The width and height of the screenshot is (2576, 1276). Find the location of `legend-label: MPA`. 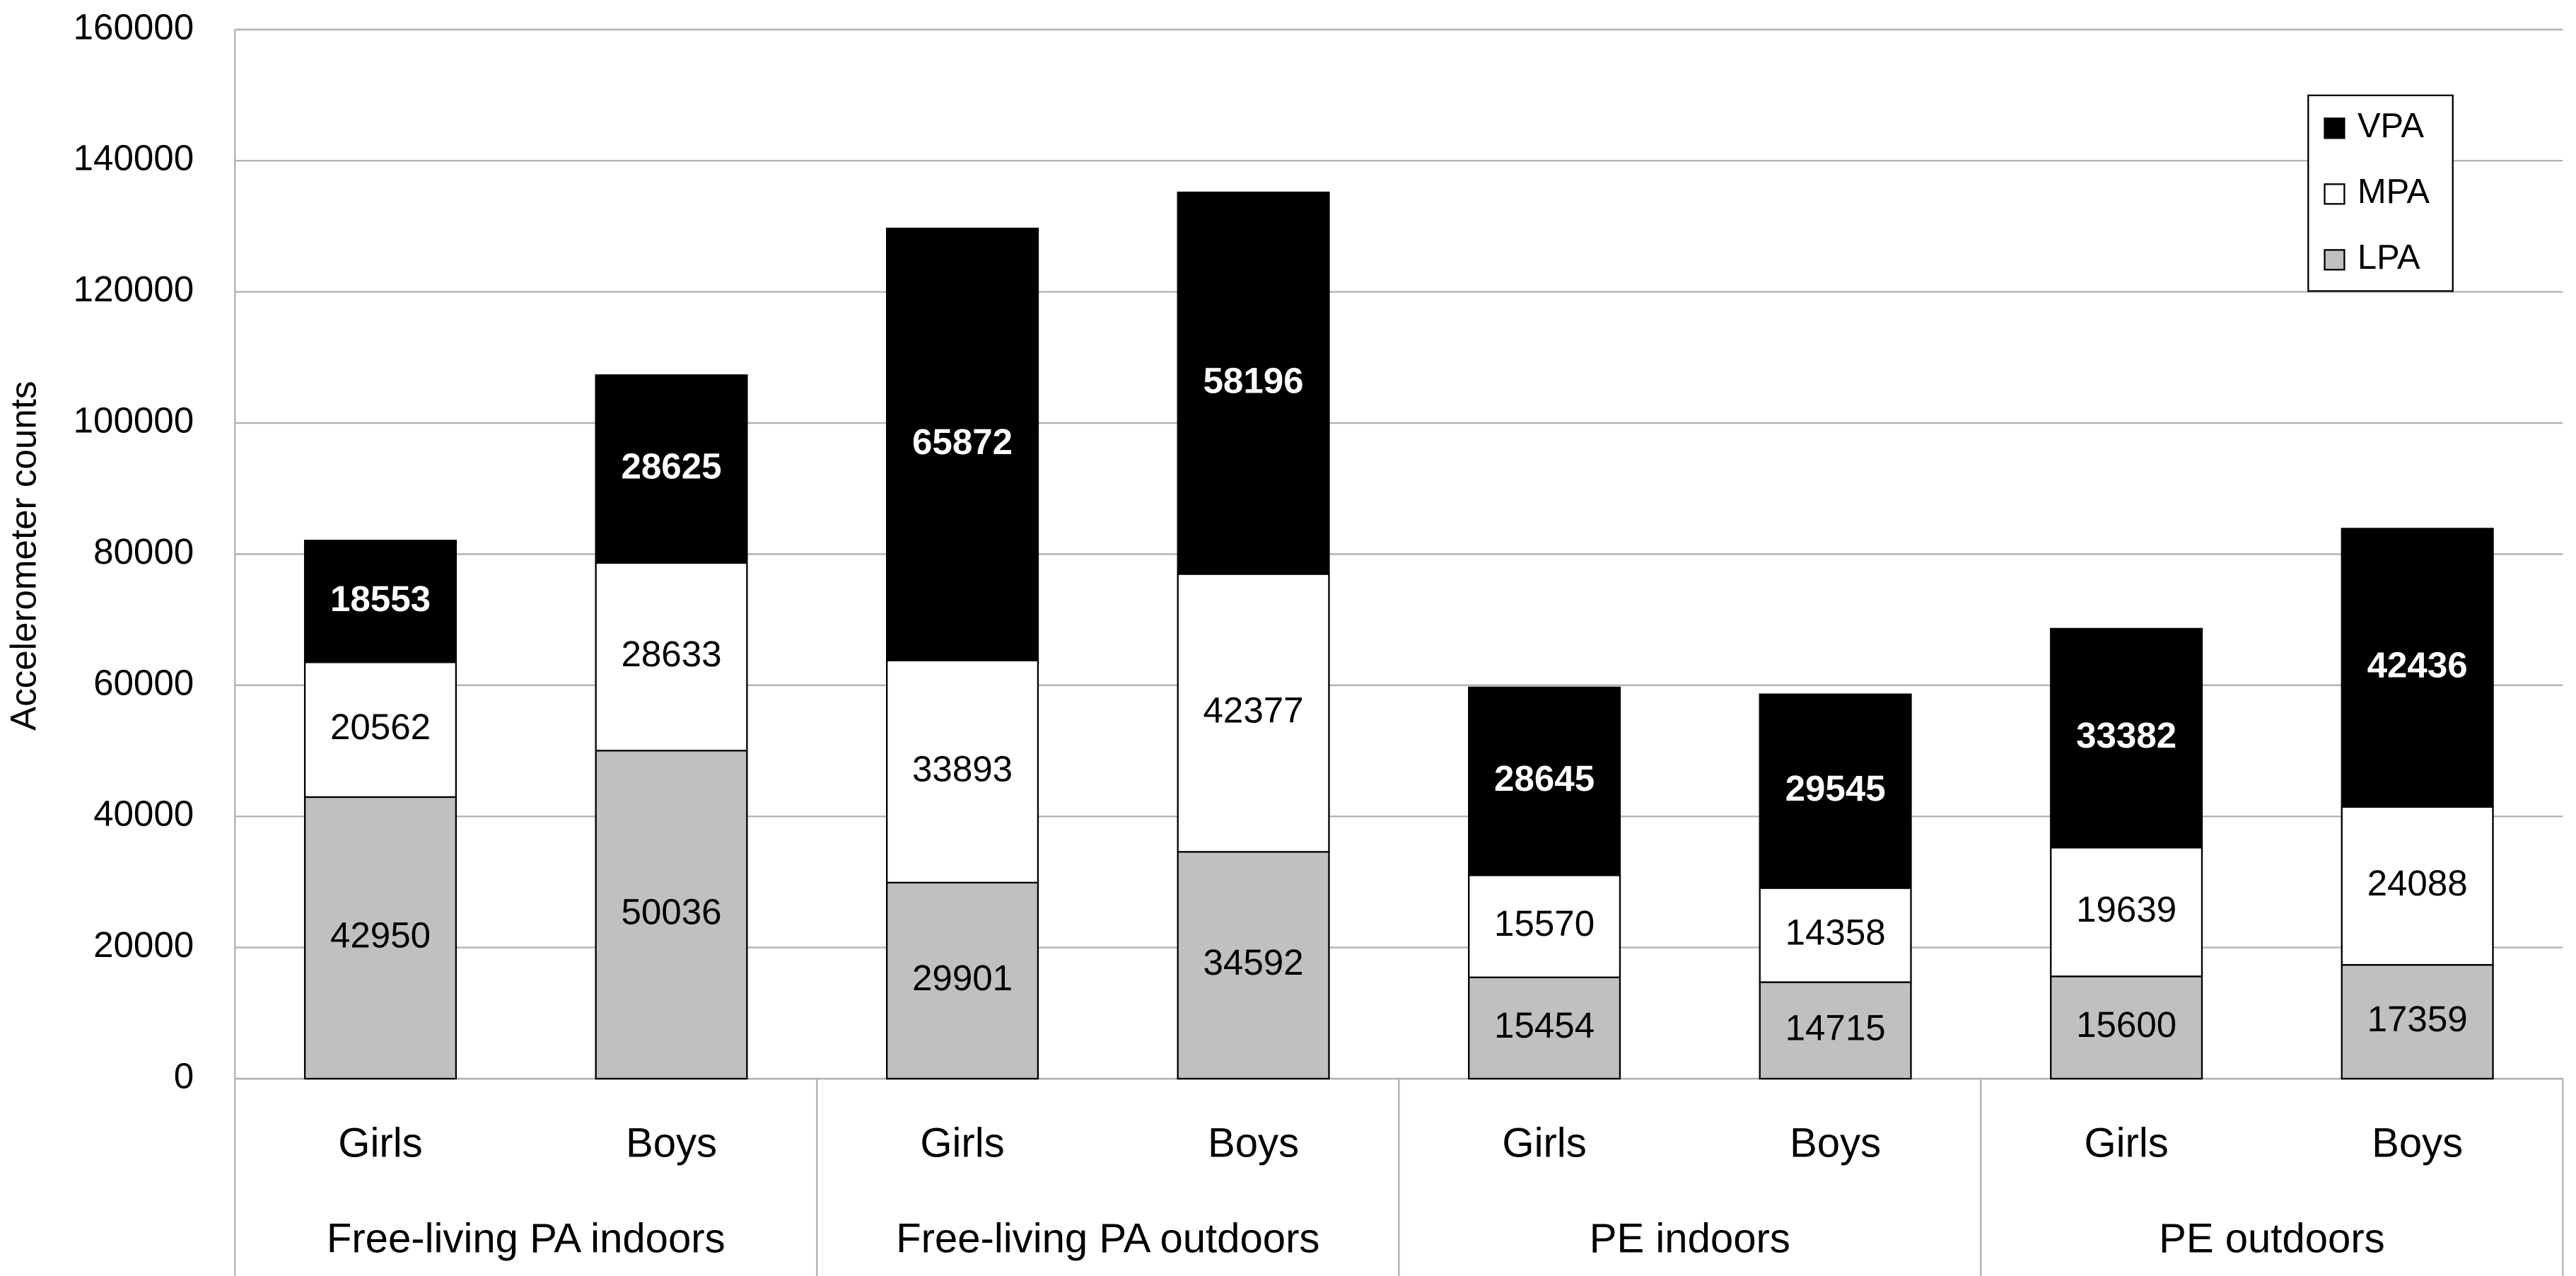

legend-label: MPA is located at coordinates (2394, 192).